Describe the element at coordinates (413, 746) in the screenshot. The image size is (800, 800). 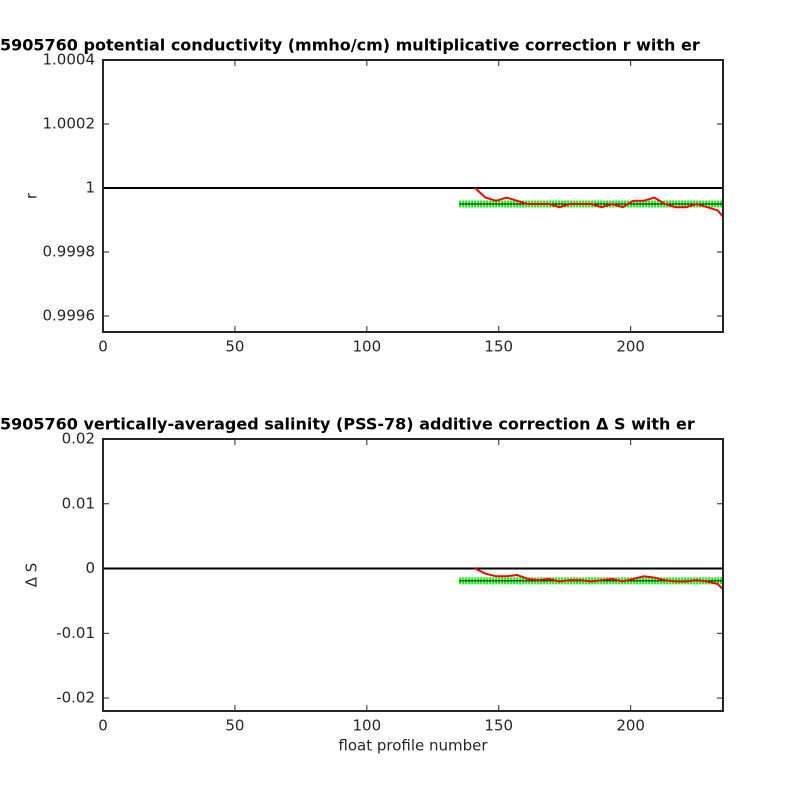
I see `x-axis-label: float profile number` at that location.